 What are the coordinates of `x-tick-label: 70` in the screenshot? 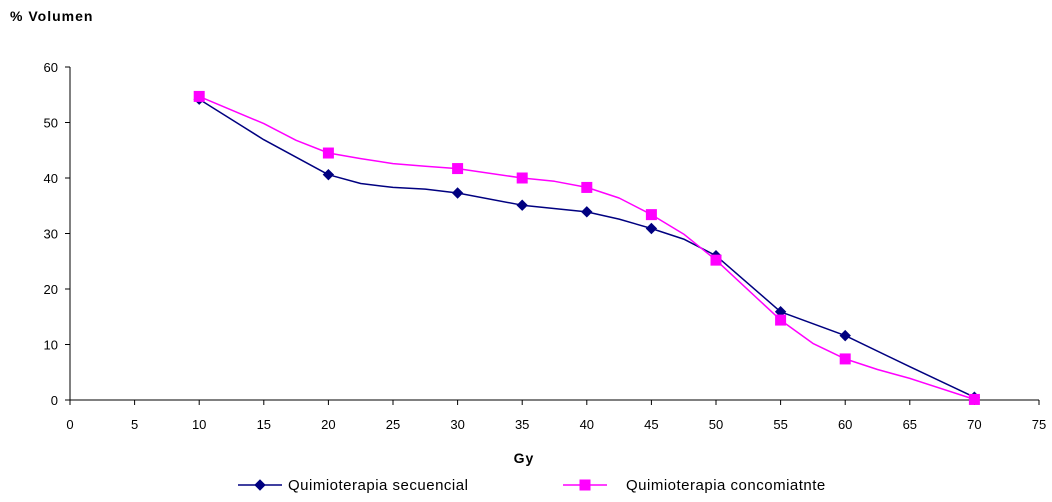 It's located at (974, 424).